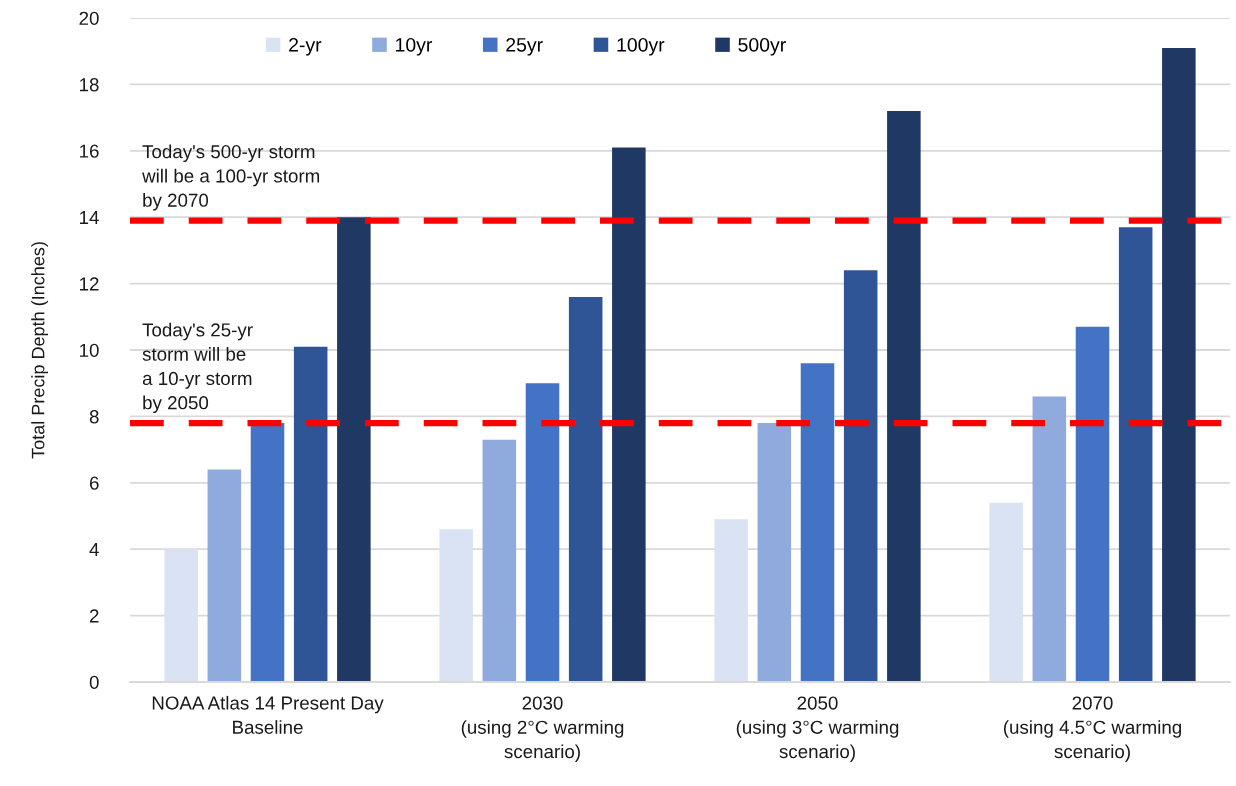 This screenshot has width=1236, height=786. What do you see at coordinates (414, 46) in the screenshot?
I see `legend-label: 10yr` at bounding box center [414, 46].